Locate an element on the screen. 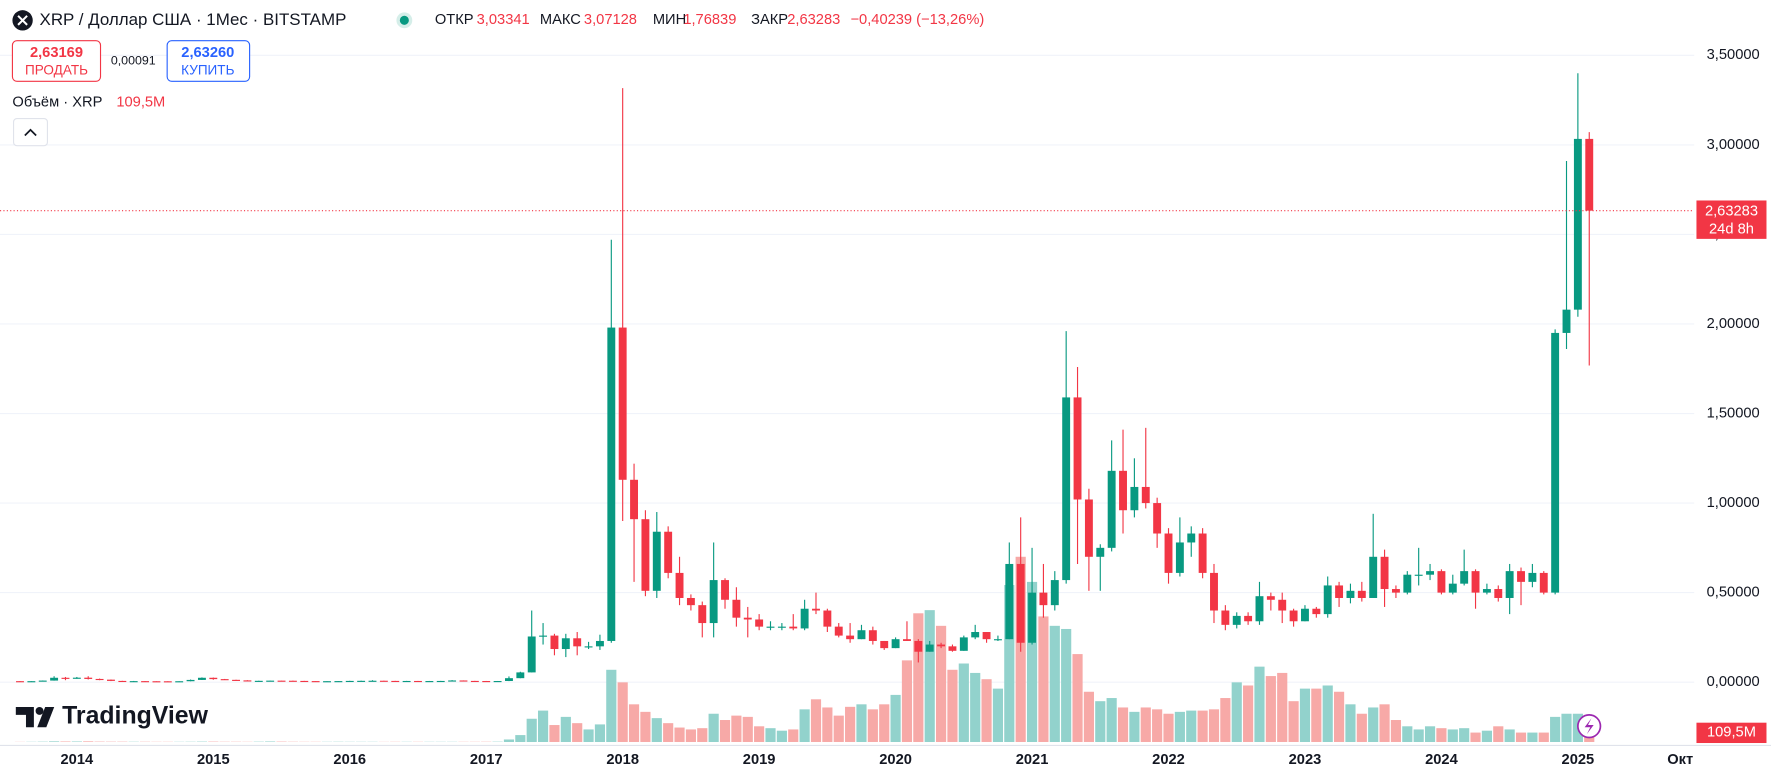  x-tick-label: 2024 is located at coordinates (1441, 760).